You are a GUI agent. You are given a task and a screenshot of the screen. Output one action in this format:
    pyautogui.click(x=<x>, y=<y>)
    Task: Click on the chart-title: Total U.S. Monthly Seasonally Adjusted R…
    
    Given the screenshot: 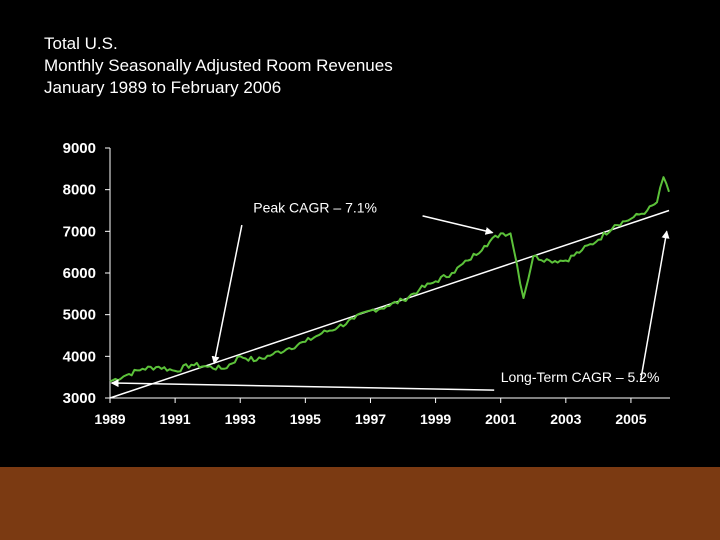 What is the action you would take?
    pyautogui.click(x=218, y=66)
    